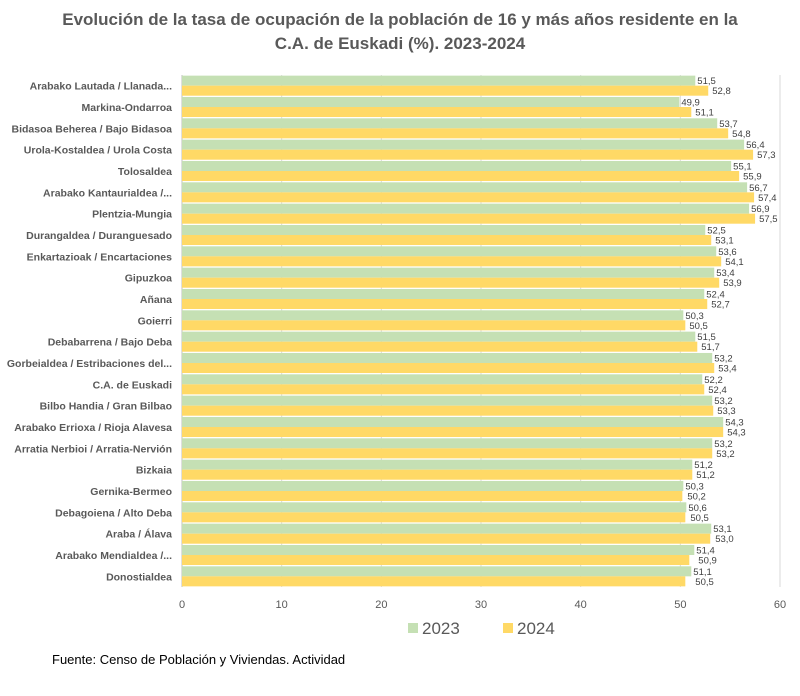 The height and width of the screenshot is (696, 800). Describe the element at coordinates (707, 561) in the screenshot. I see `data-label-2024: 50,9` at that location.